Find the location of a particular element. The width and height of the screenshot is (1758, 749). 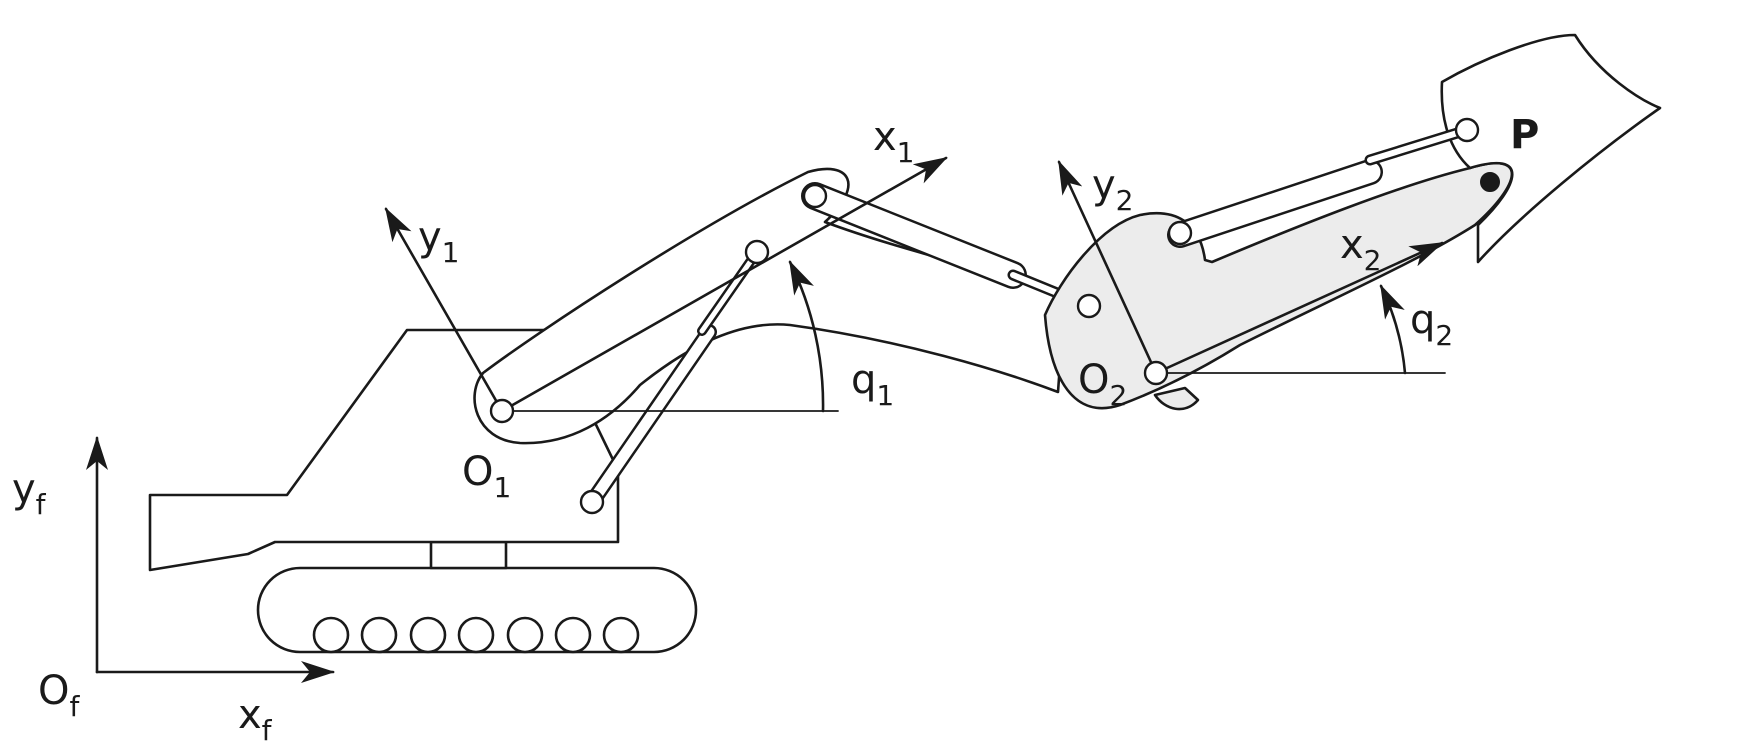

arm-frame-axes is located at coordinates (1251, 273).